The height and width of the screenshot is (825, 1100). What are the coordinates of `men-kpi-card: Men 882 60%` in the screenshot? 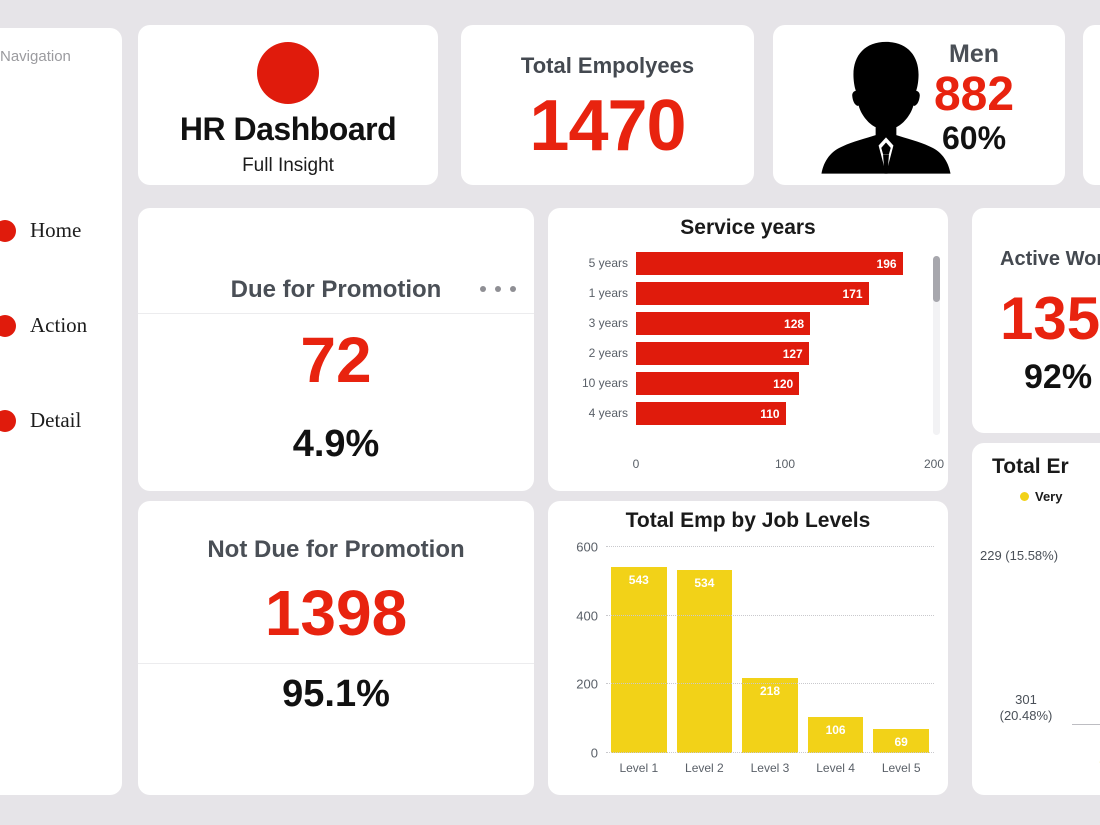 It's located at (919, 105).